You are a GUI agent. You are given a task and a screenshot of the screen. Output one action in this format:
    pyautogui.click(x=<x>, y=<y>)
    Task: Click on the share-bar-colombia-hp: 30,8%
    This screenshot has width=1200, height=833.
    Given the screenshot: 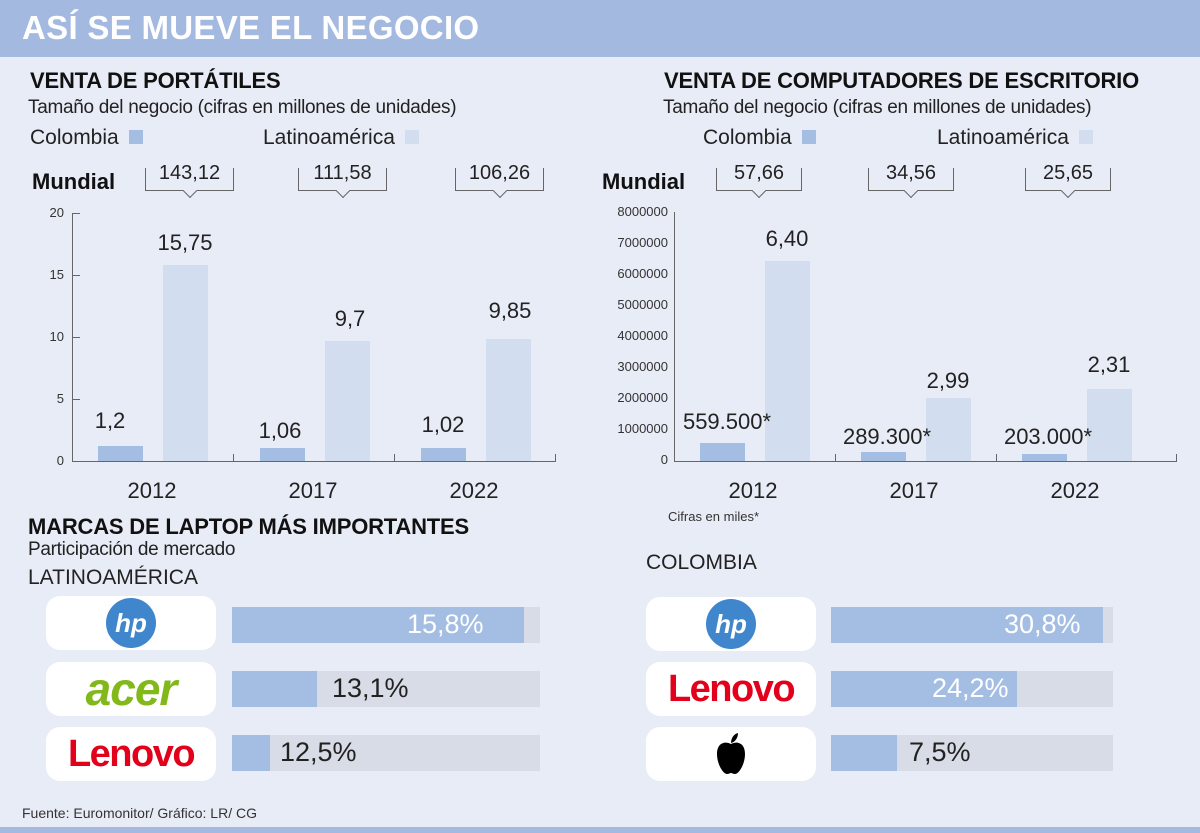 What is the action you would take?
    pyautogui.click(x=972, y=625)
    